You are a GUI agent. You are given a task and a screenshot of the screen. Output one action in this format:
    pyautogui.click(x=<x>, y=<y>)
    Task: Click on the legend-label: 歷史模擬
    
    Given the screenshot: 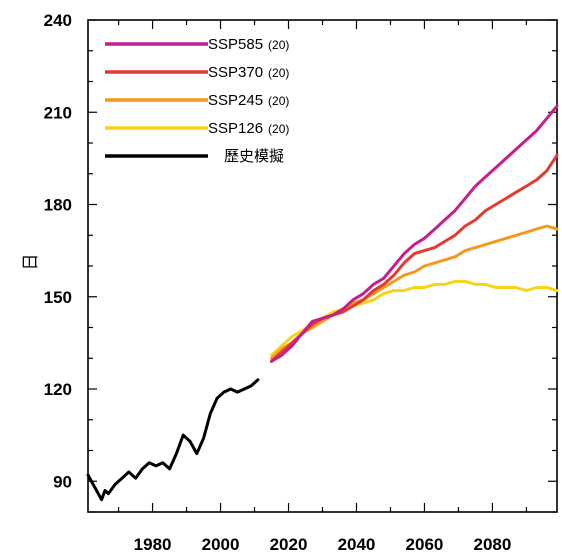 What is the action you would take?
    pyautogui.click(x=254, y=156)
    